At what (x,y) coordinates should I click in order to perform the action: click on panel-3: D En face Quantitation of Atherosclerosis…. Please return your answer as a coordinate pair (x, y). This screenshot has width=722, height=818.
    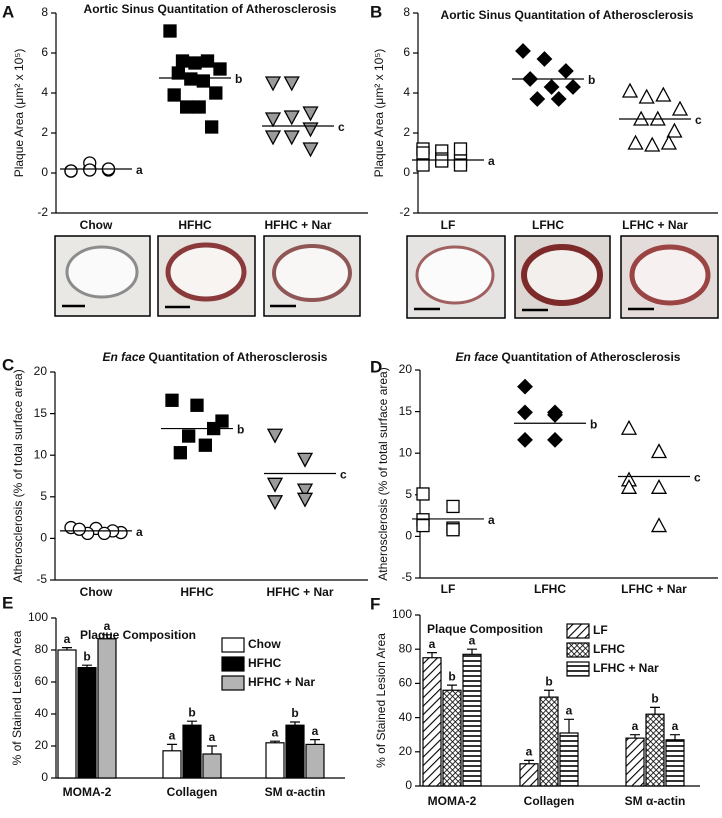
    Looking at the image, I should click on (544, 473).